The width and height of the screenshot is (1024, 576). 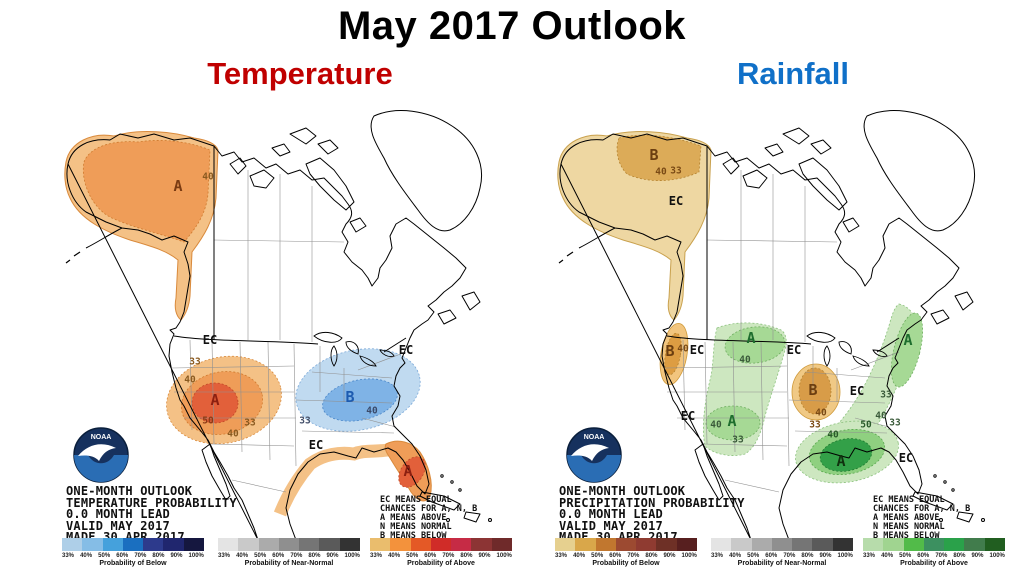 What do you see at coordinates (626, 563) in the screenshot?
I see `legend-caption: Probability of Below` at bounding box center [626, 563].